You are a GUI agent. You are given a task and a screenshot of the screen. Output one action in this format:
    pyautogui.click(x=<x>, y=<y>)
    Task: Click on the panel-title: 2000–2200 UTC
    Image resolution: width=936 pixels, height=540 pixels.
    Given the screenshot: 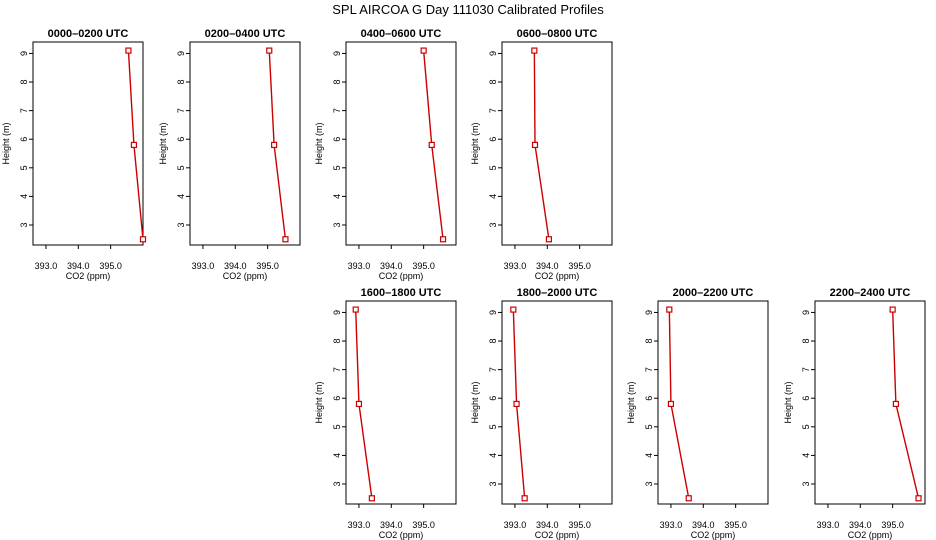 What is the action you would take?
    pyautogui.click(x=713, y=293)
    